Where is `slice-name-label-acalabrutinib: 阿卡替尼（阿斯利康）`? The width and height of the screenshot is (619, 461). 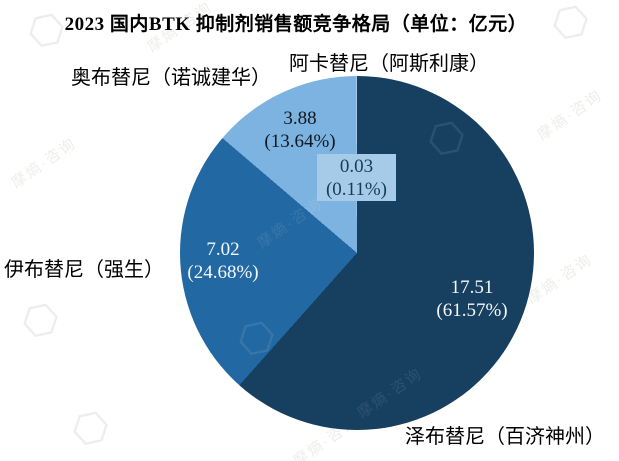
slice-name-label-acalabrutinib: 阿卡替尼（阿斯利康） is located at coordinates (389, 64).